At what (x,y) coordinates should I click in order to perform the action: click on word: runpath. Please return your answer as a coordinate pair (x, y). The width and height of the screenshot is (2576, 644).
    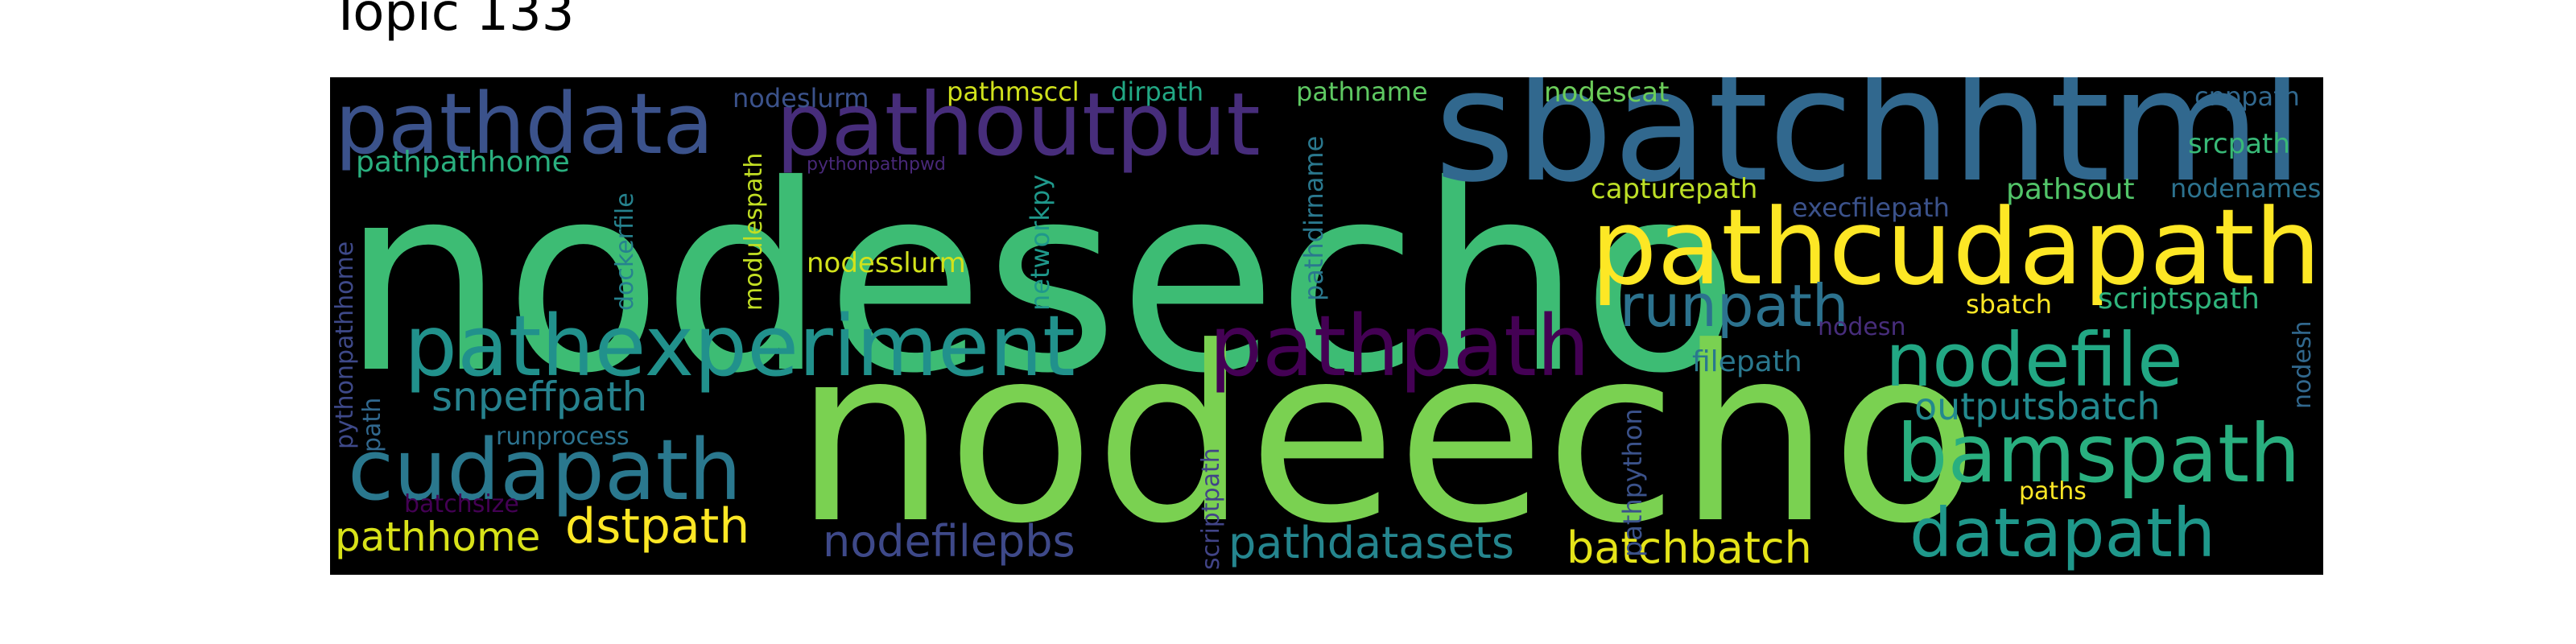
    Looking at the image, I should click on (1734, 306).